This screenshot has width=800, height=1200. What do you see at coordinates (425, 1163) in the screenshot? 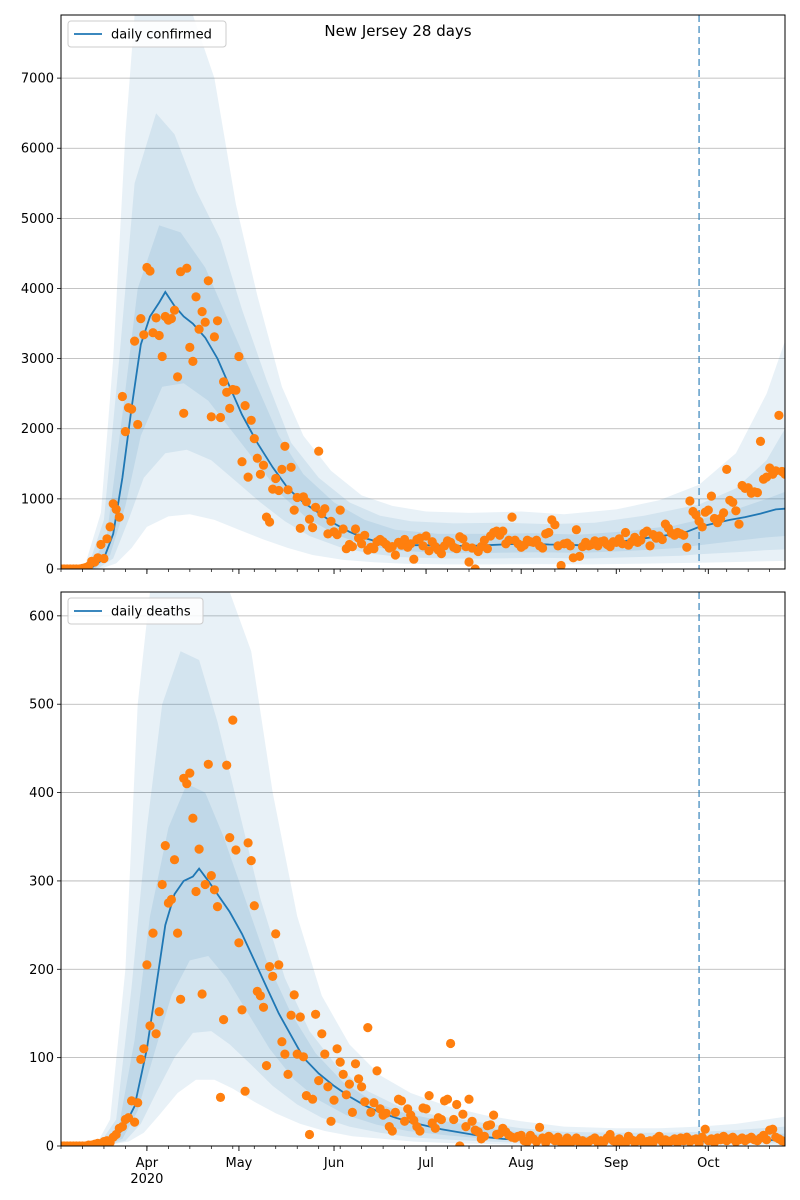
I see `x-tick-label: Jul` at bounding box center [425, 1163].